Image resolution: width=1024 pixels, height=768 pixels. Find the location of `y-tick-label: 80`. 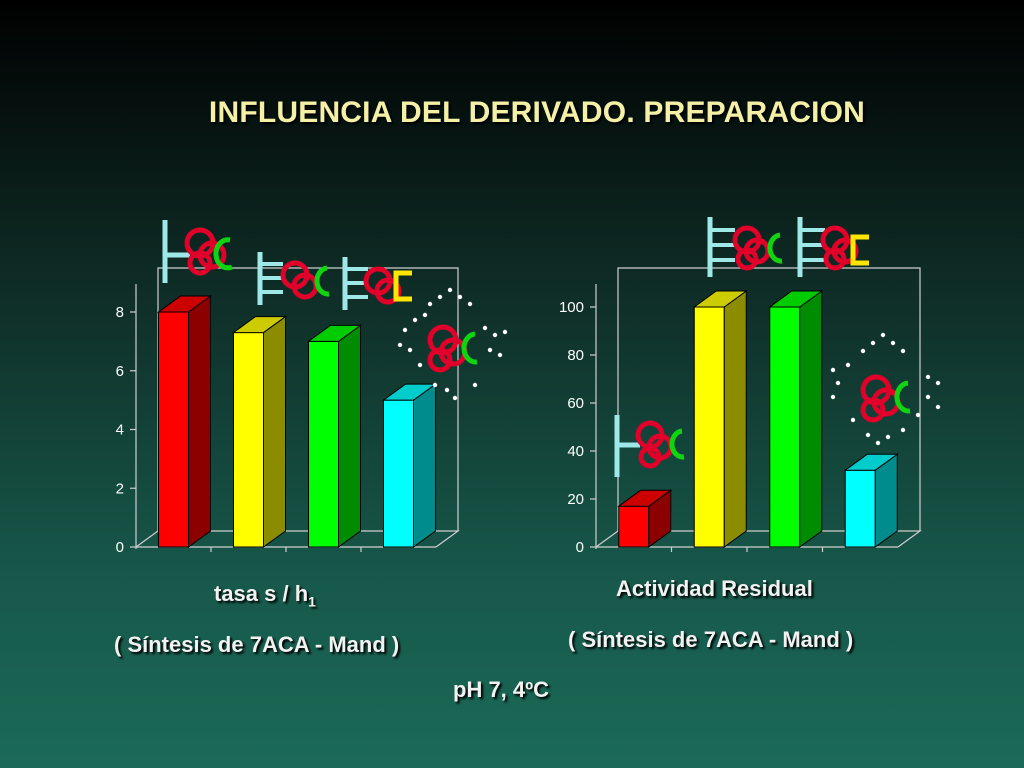

y-tick-label: 80 is located at coordinates (575, 355).